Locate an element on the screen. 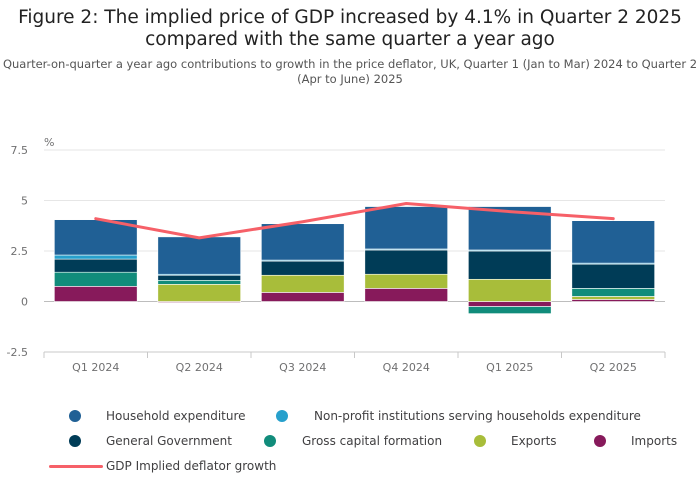 The image size is (700, 502). x-tick-label: Q2 2025 is located at coordinates (613, 367).